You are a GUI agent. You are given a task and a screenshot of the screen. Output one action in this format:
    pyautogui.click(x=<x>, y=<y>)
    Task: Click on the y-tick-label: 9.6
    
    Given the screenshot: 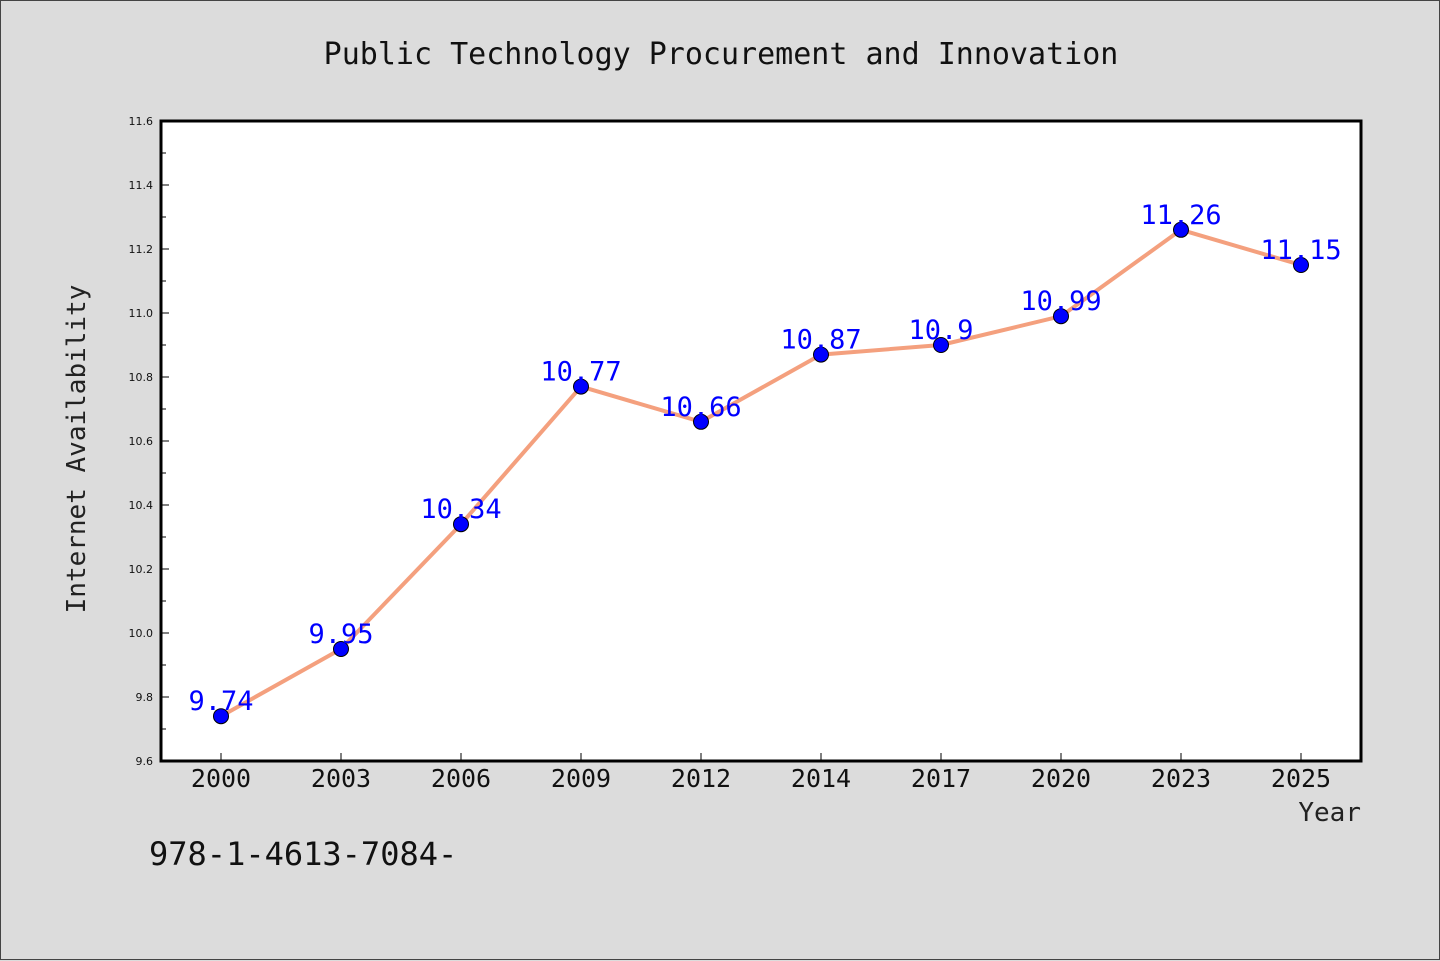 What is the action you would take?
    pyautogui.click(x=145, y=761)
    